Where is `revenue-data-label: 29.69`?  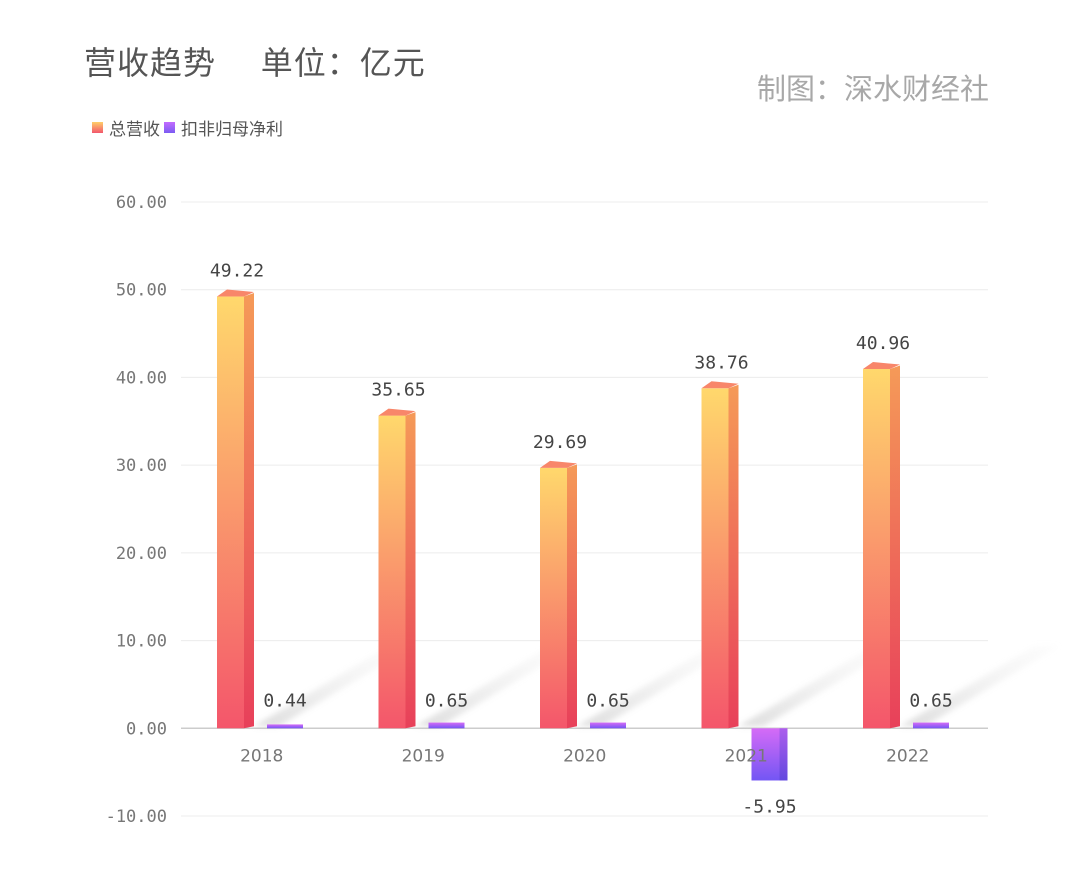
revenue-data-label: 29.69 is located at coordinates (560, 442).